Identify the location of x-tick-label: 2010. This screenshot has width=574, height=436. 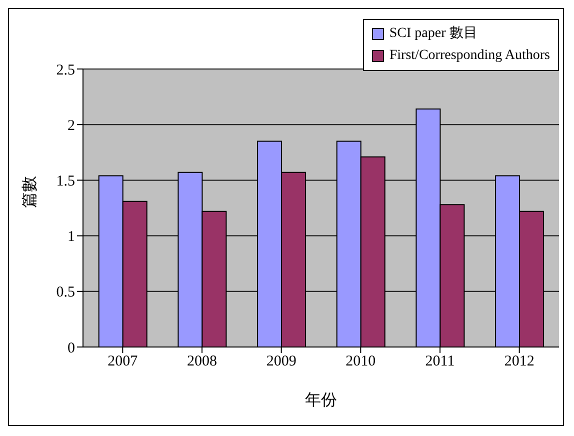
(361, 362).